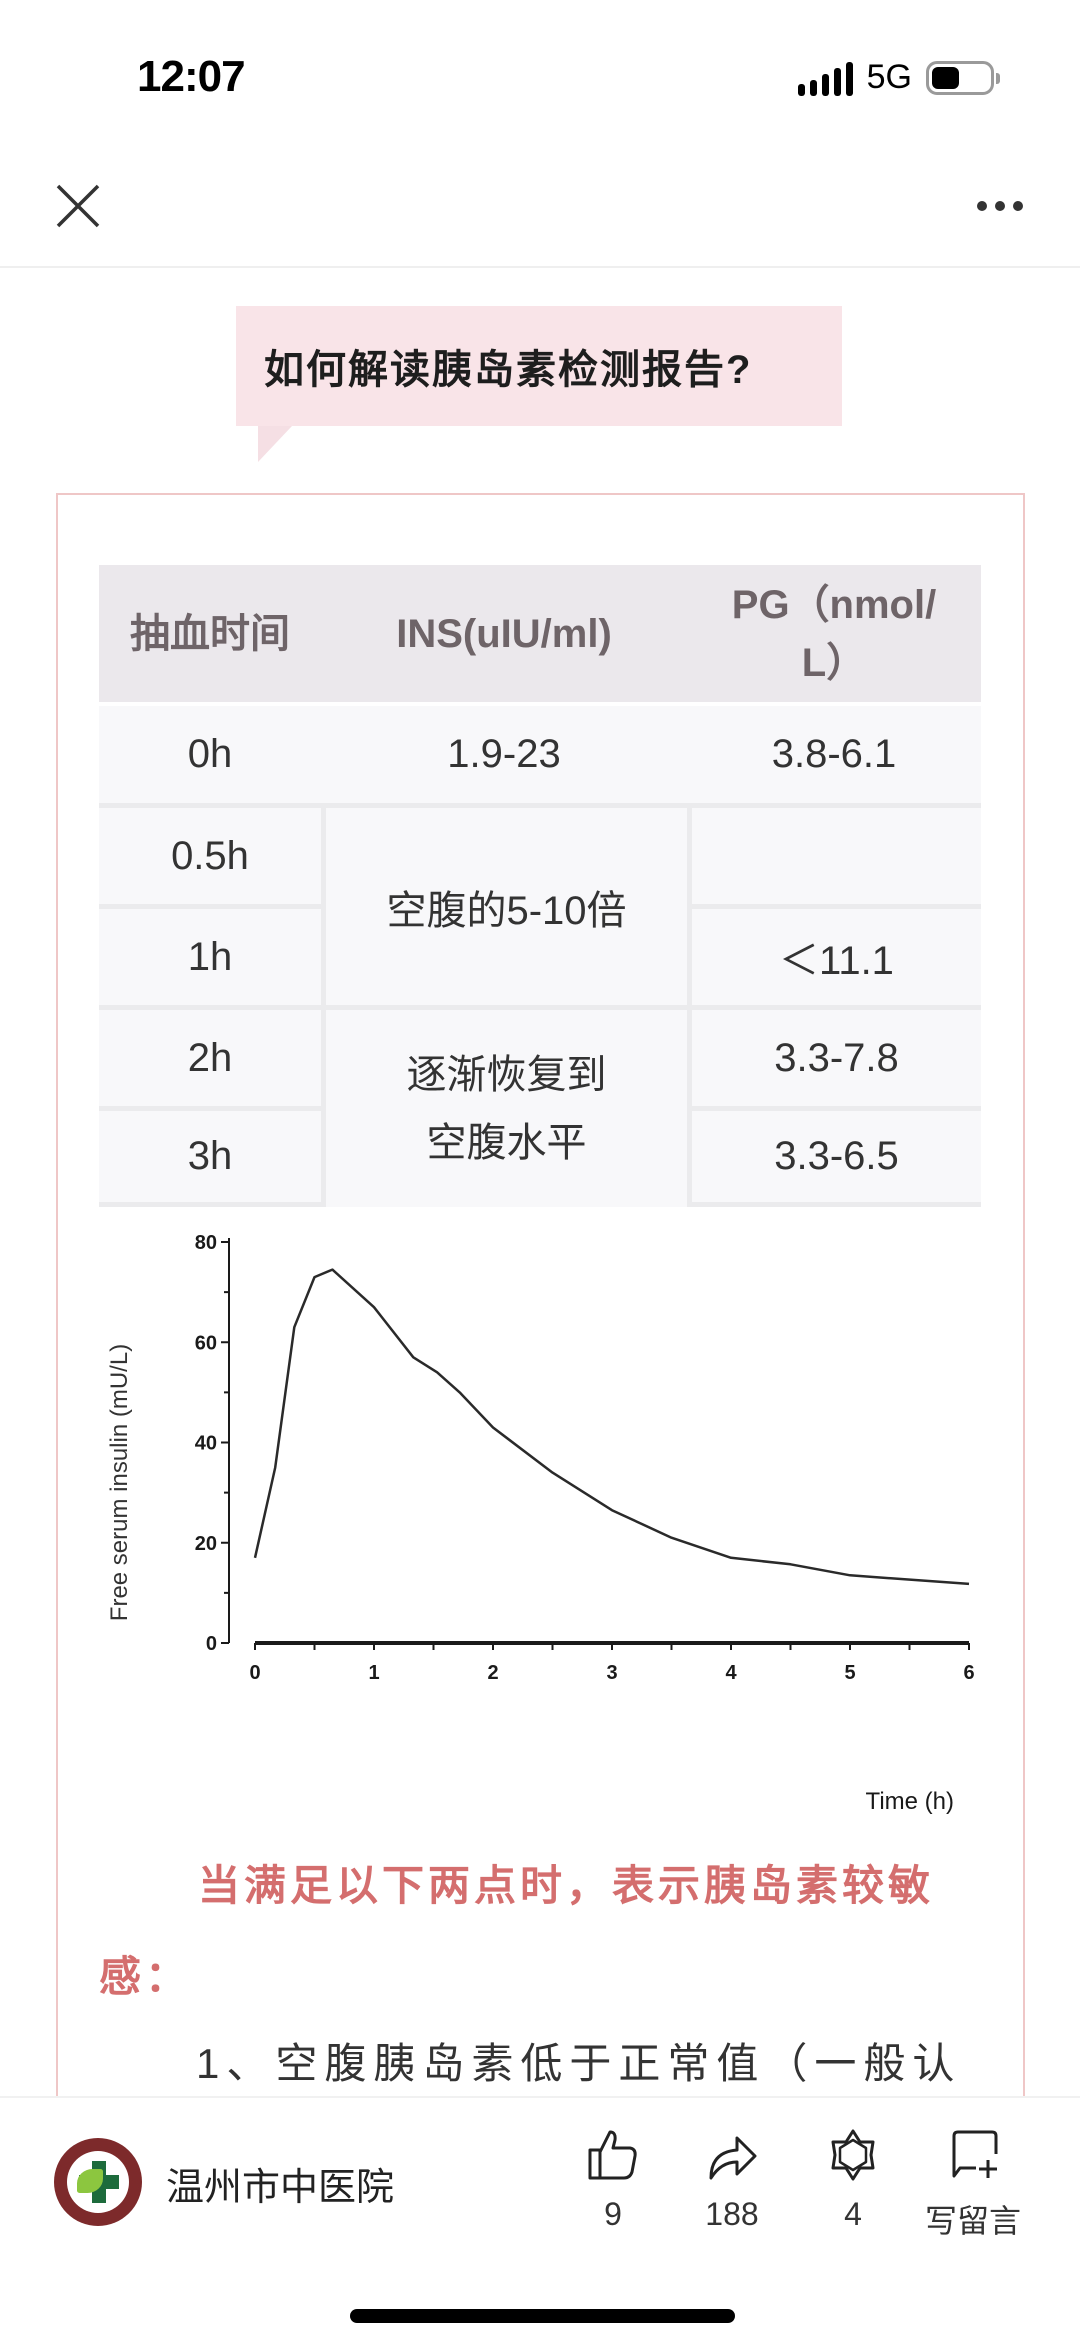  I want to click on more-button, so click(1000, 206).